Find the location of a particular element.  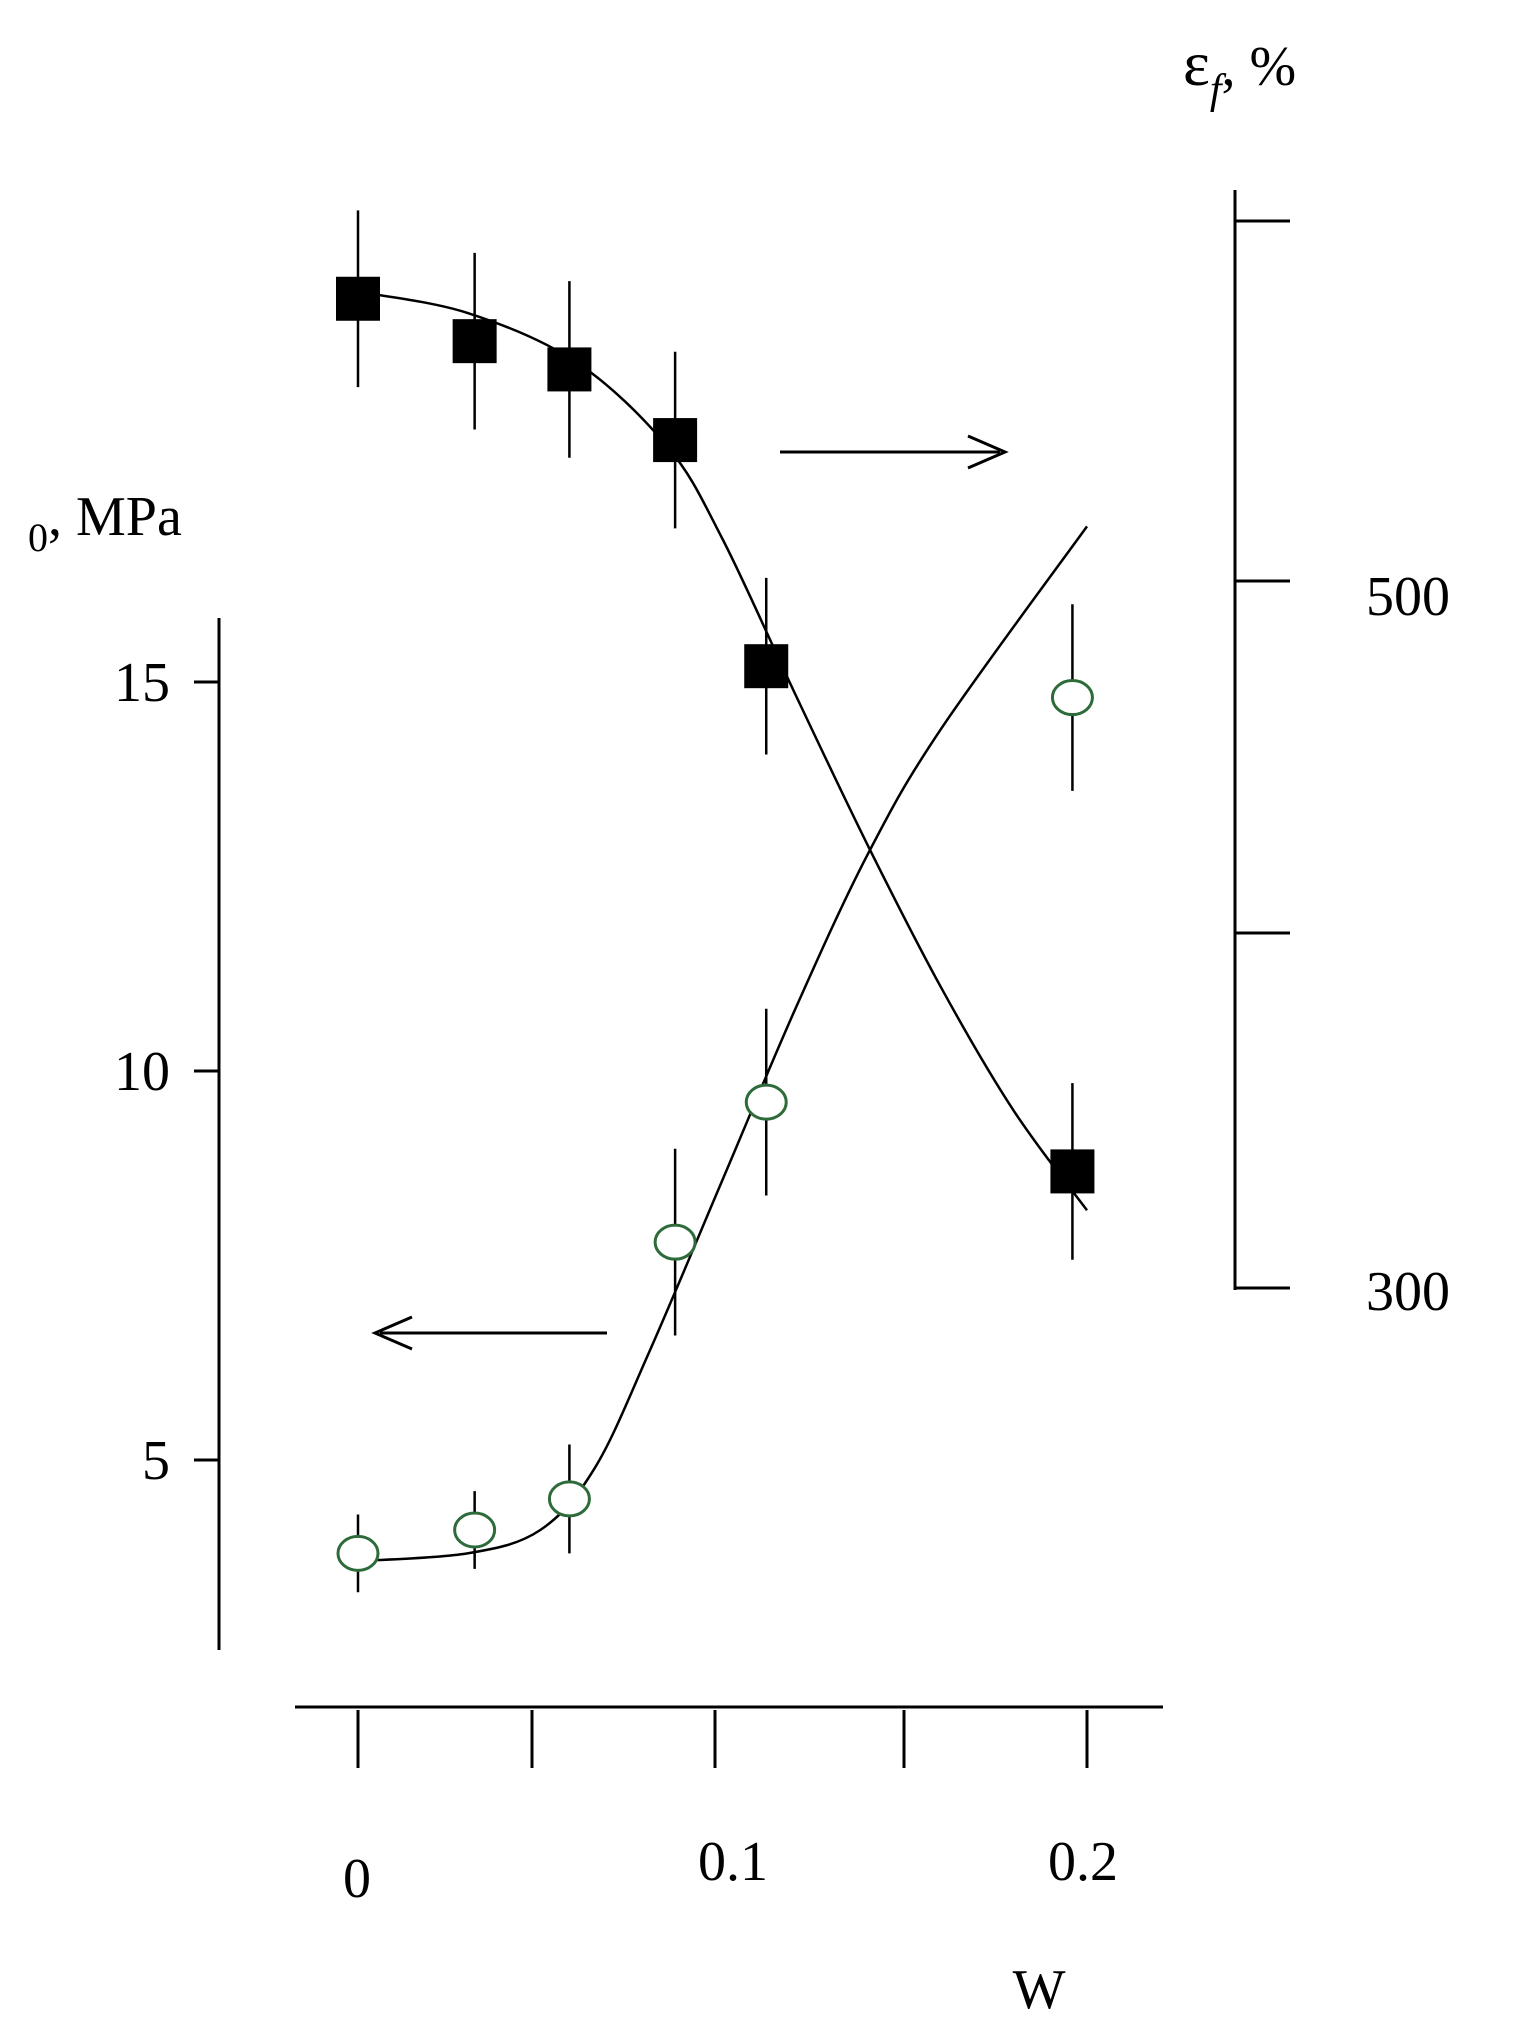

right-y-tick-label-300: 300 is located at coordinates (1408, 1292).